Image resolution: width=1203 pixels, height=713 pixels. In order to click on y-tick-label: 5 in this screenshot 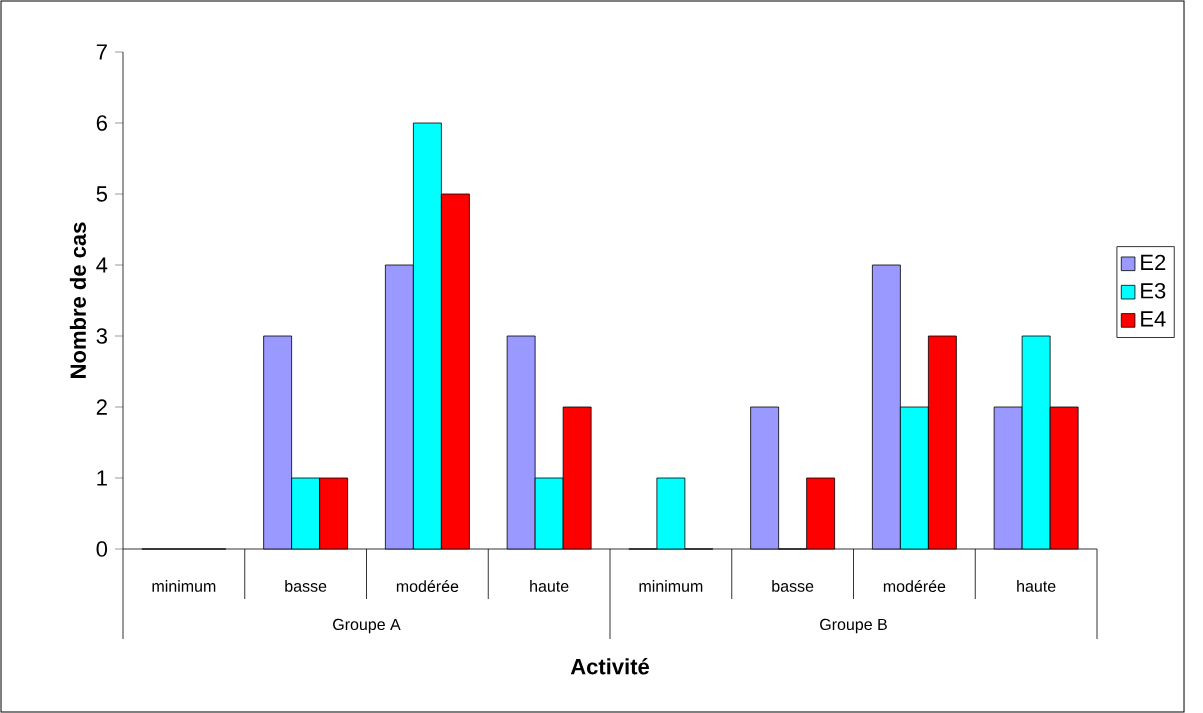, I will do `click(101, 194)`.